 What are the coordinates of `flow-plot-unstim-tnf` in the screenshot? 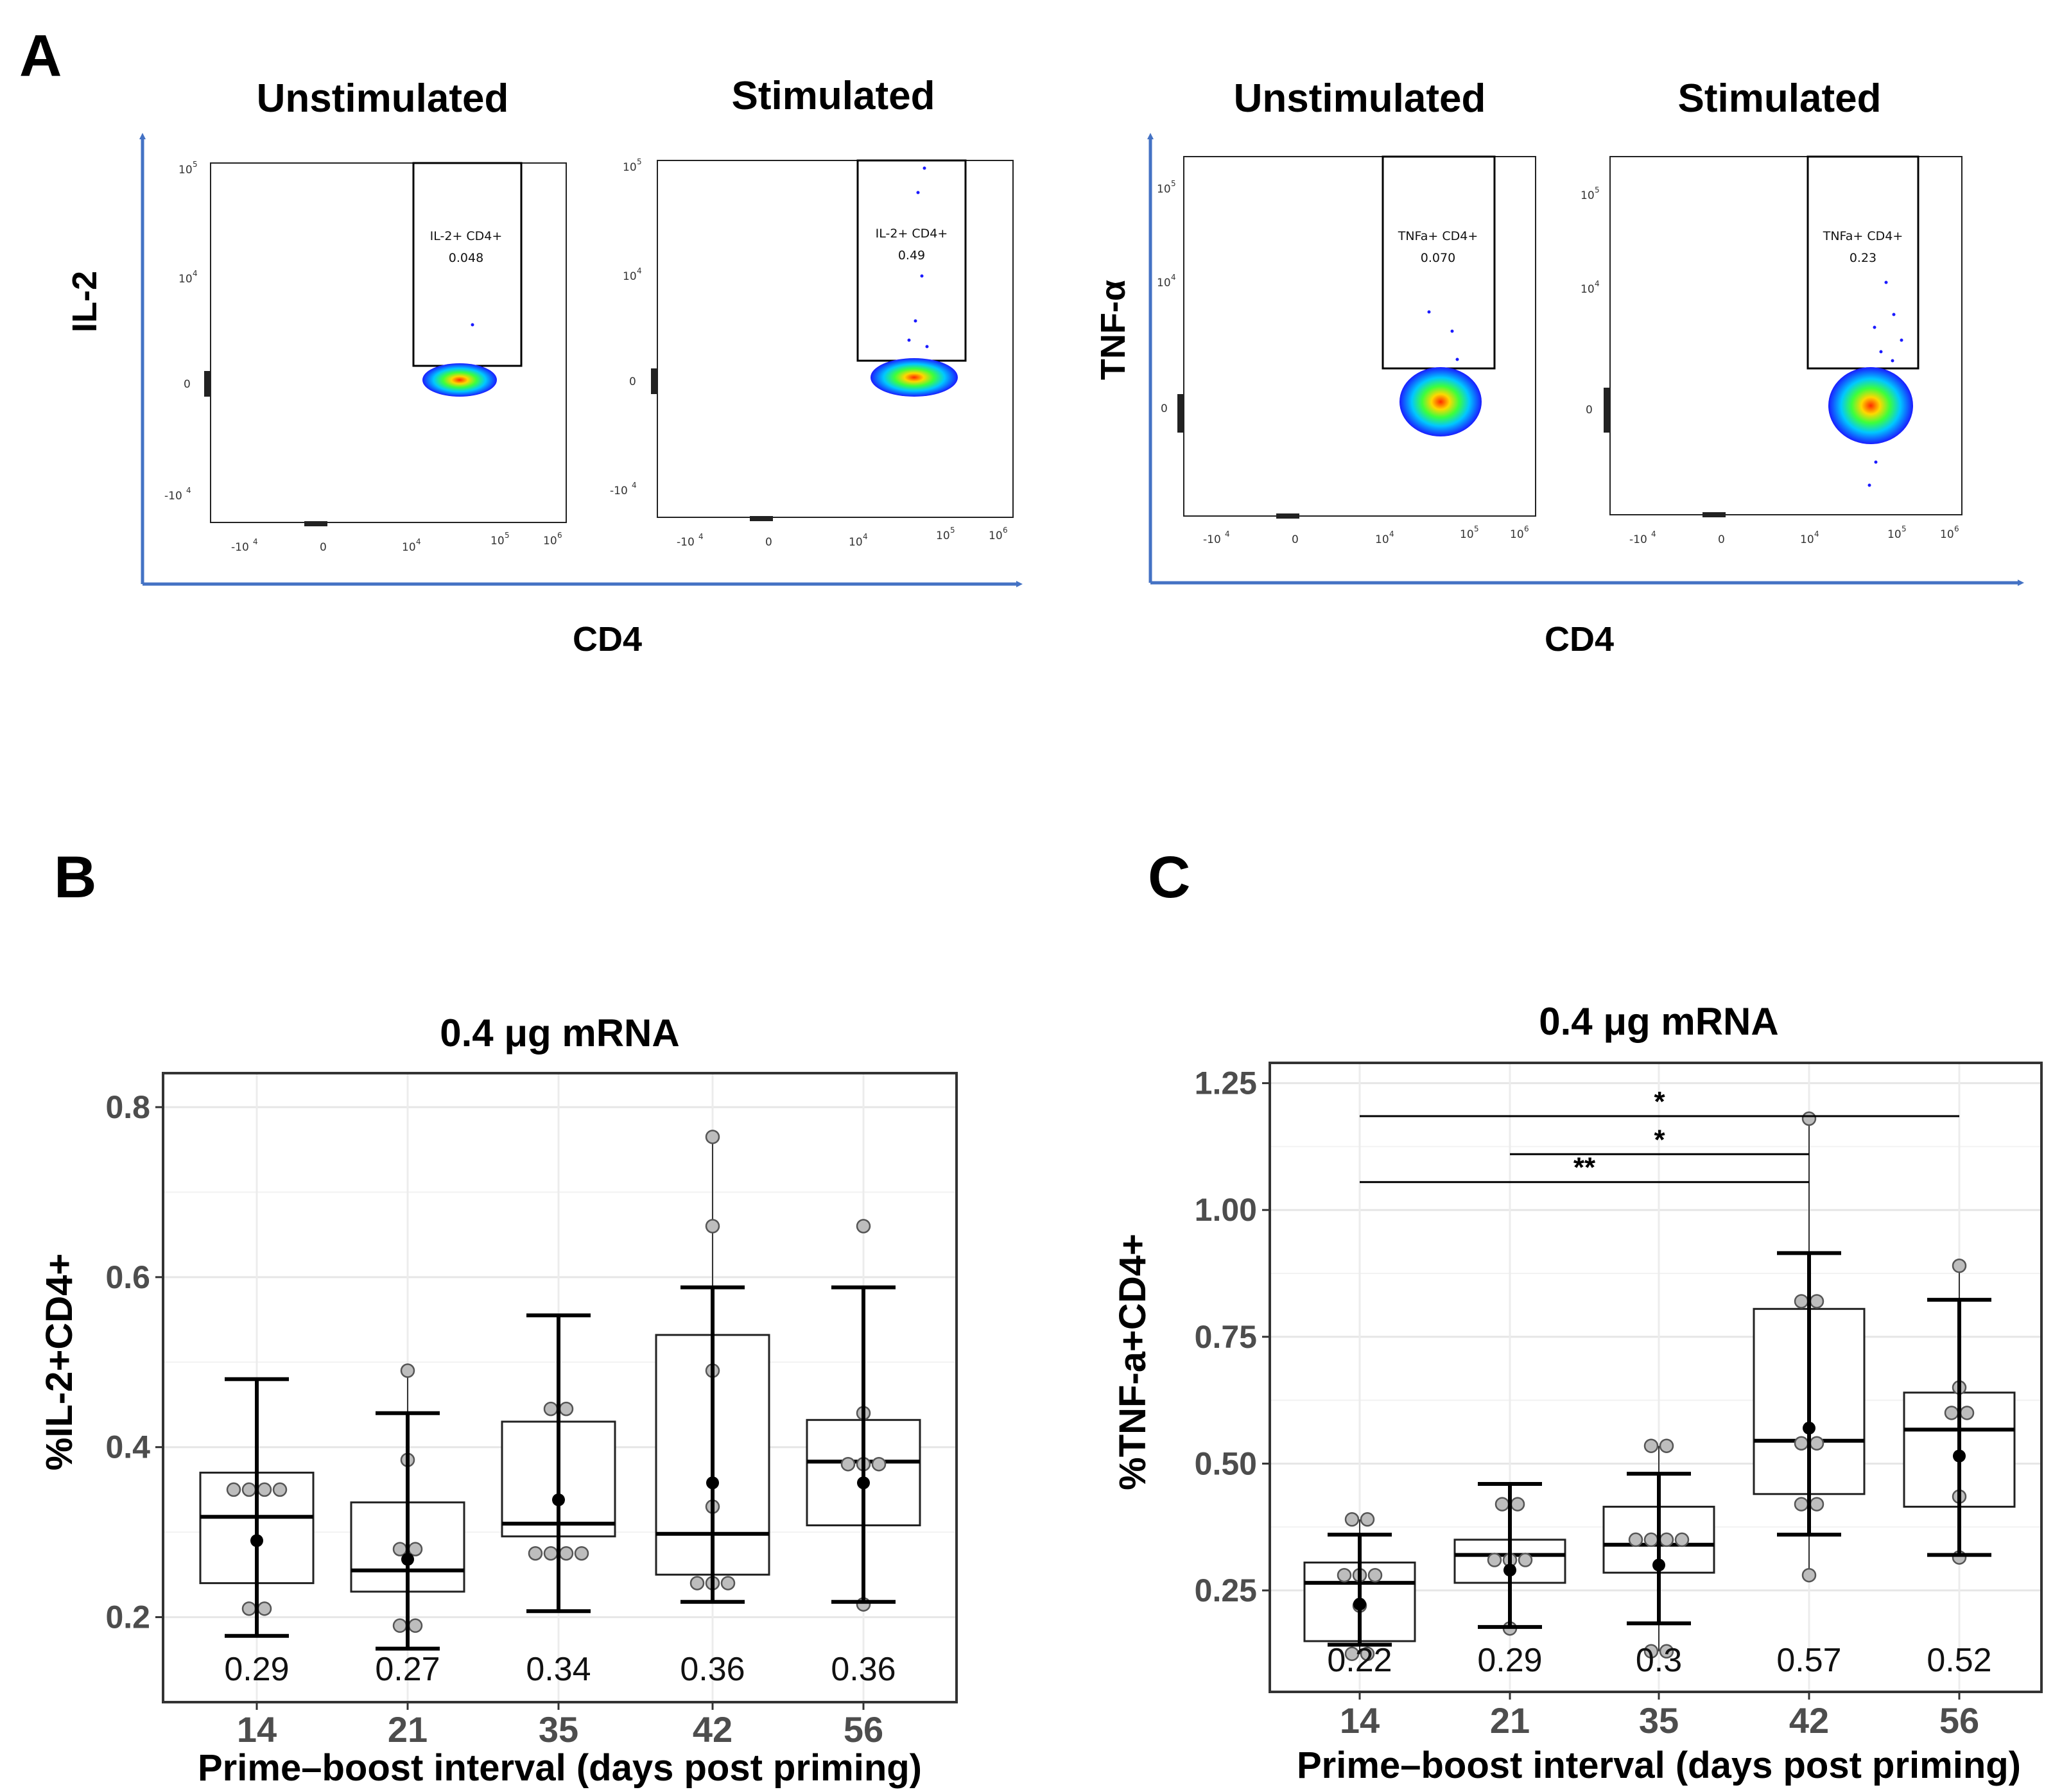 It's located at (1359, 336).